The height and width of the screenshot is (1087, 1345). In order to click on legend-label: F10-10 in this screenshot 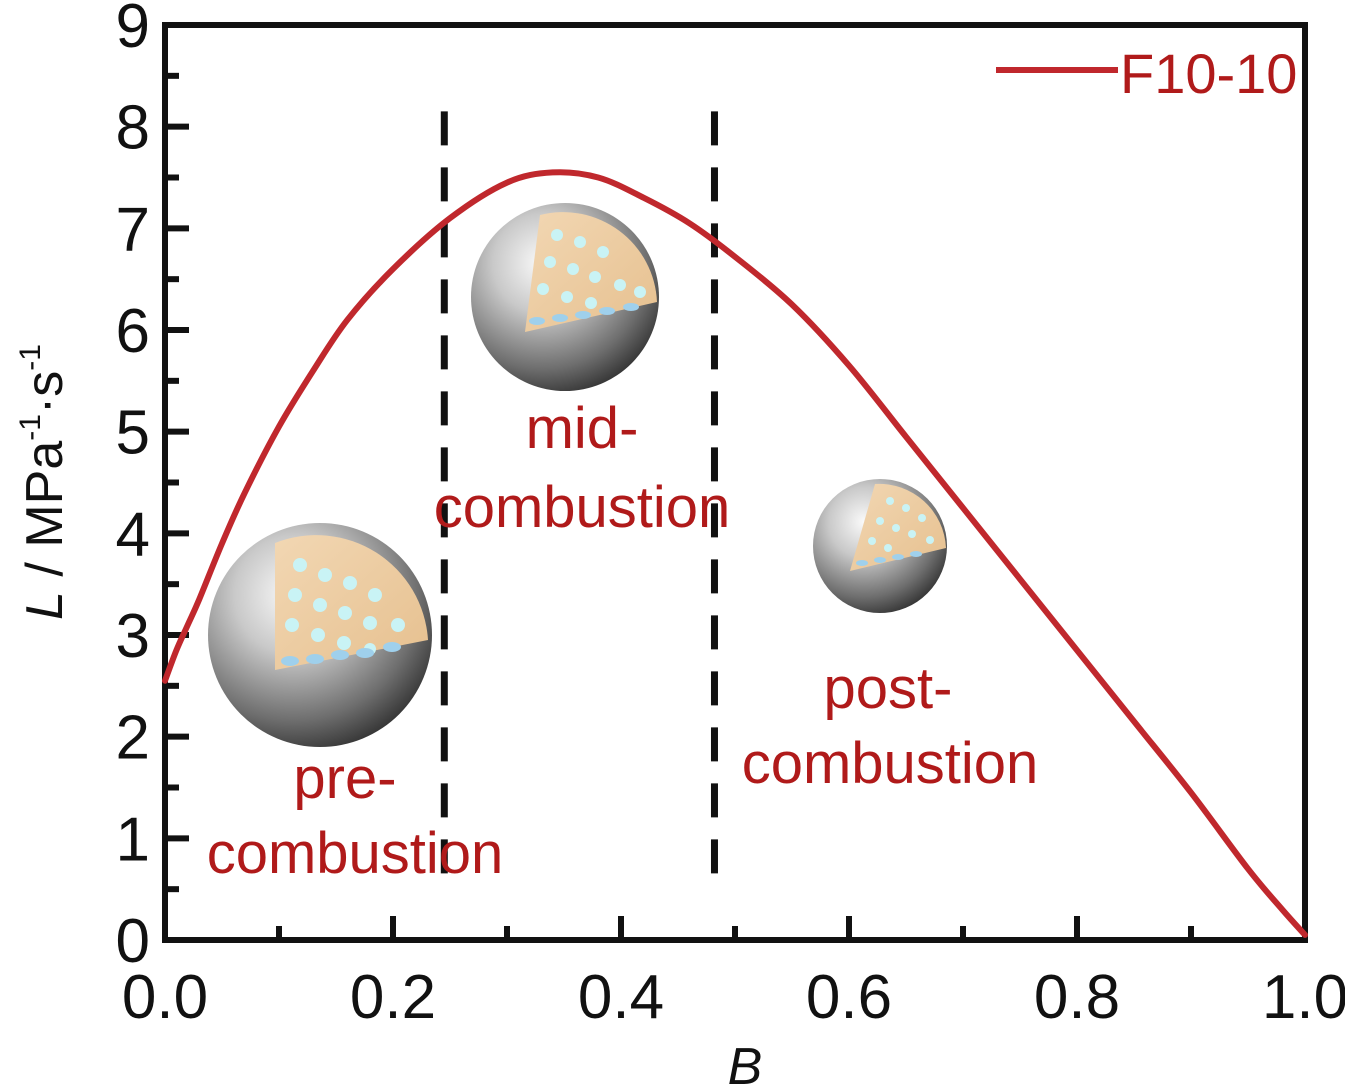, I will do `click(1208, 73)`.